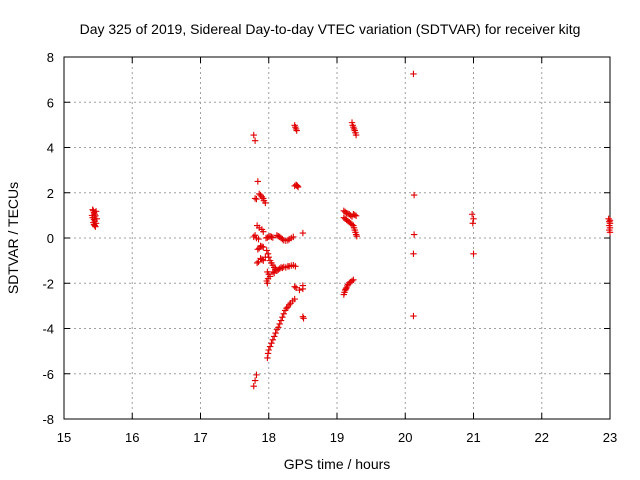 Image resolution: width=640 pixels, height=480 pixels. What do you see at coordinates (48, 419) in the screenshot?
I see `y-tick-label: -8` at bounding box center [48, 419].